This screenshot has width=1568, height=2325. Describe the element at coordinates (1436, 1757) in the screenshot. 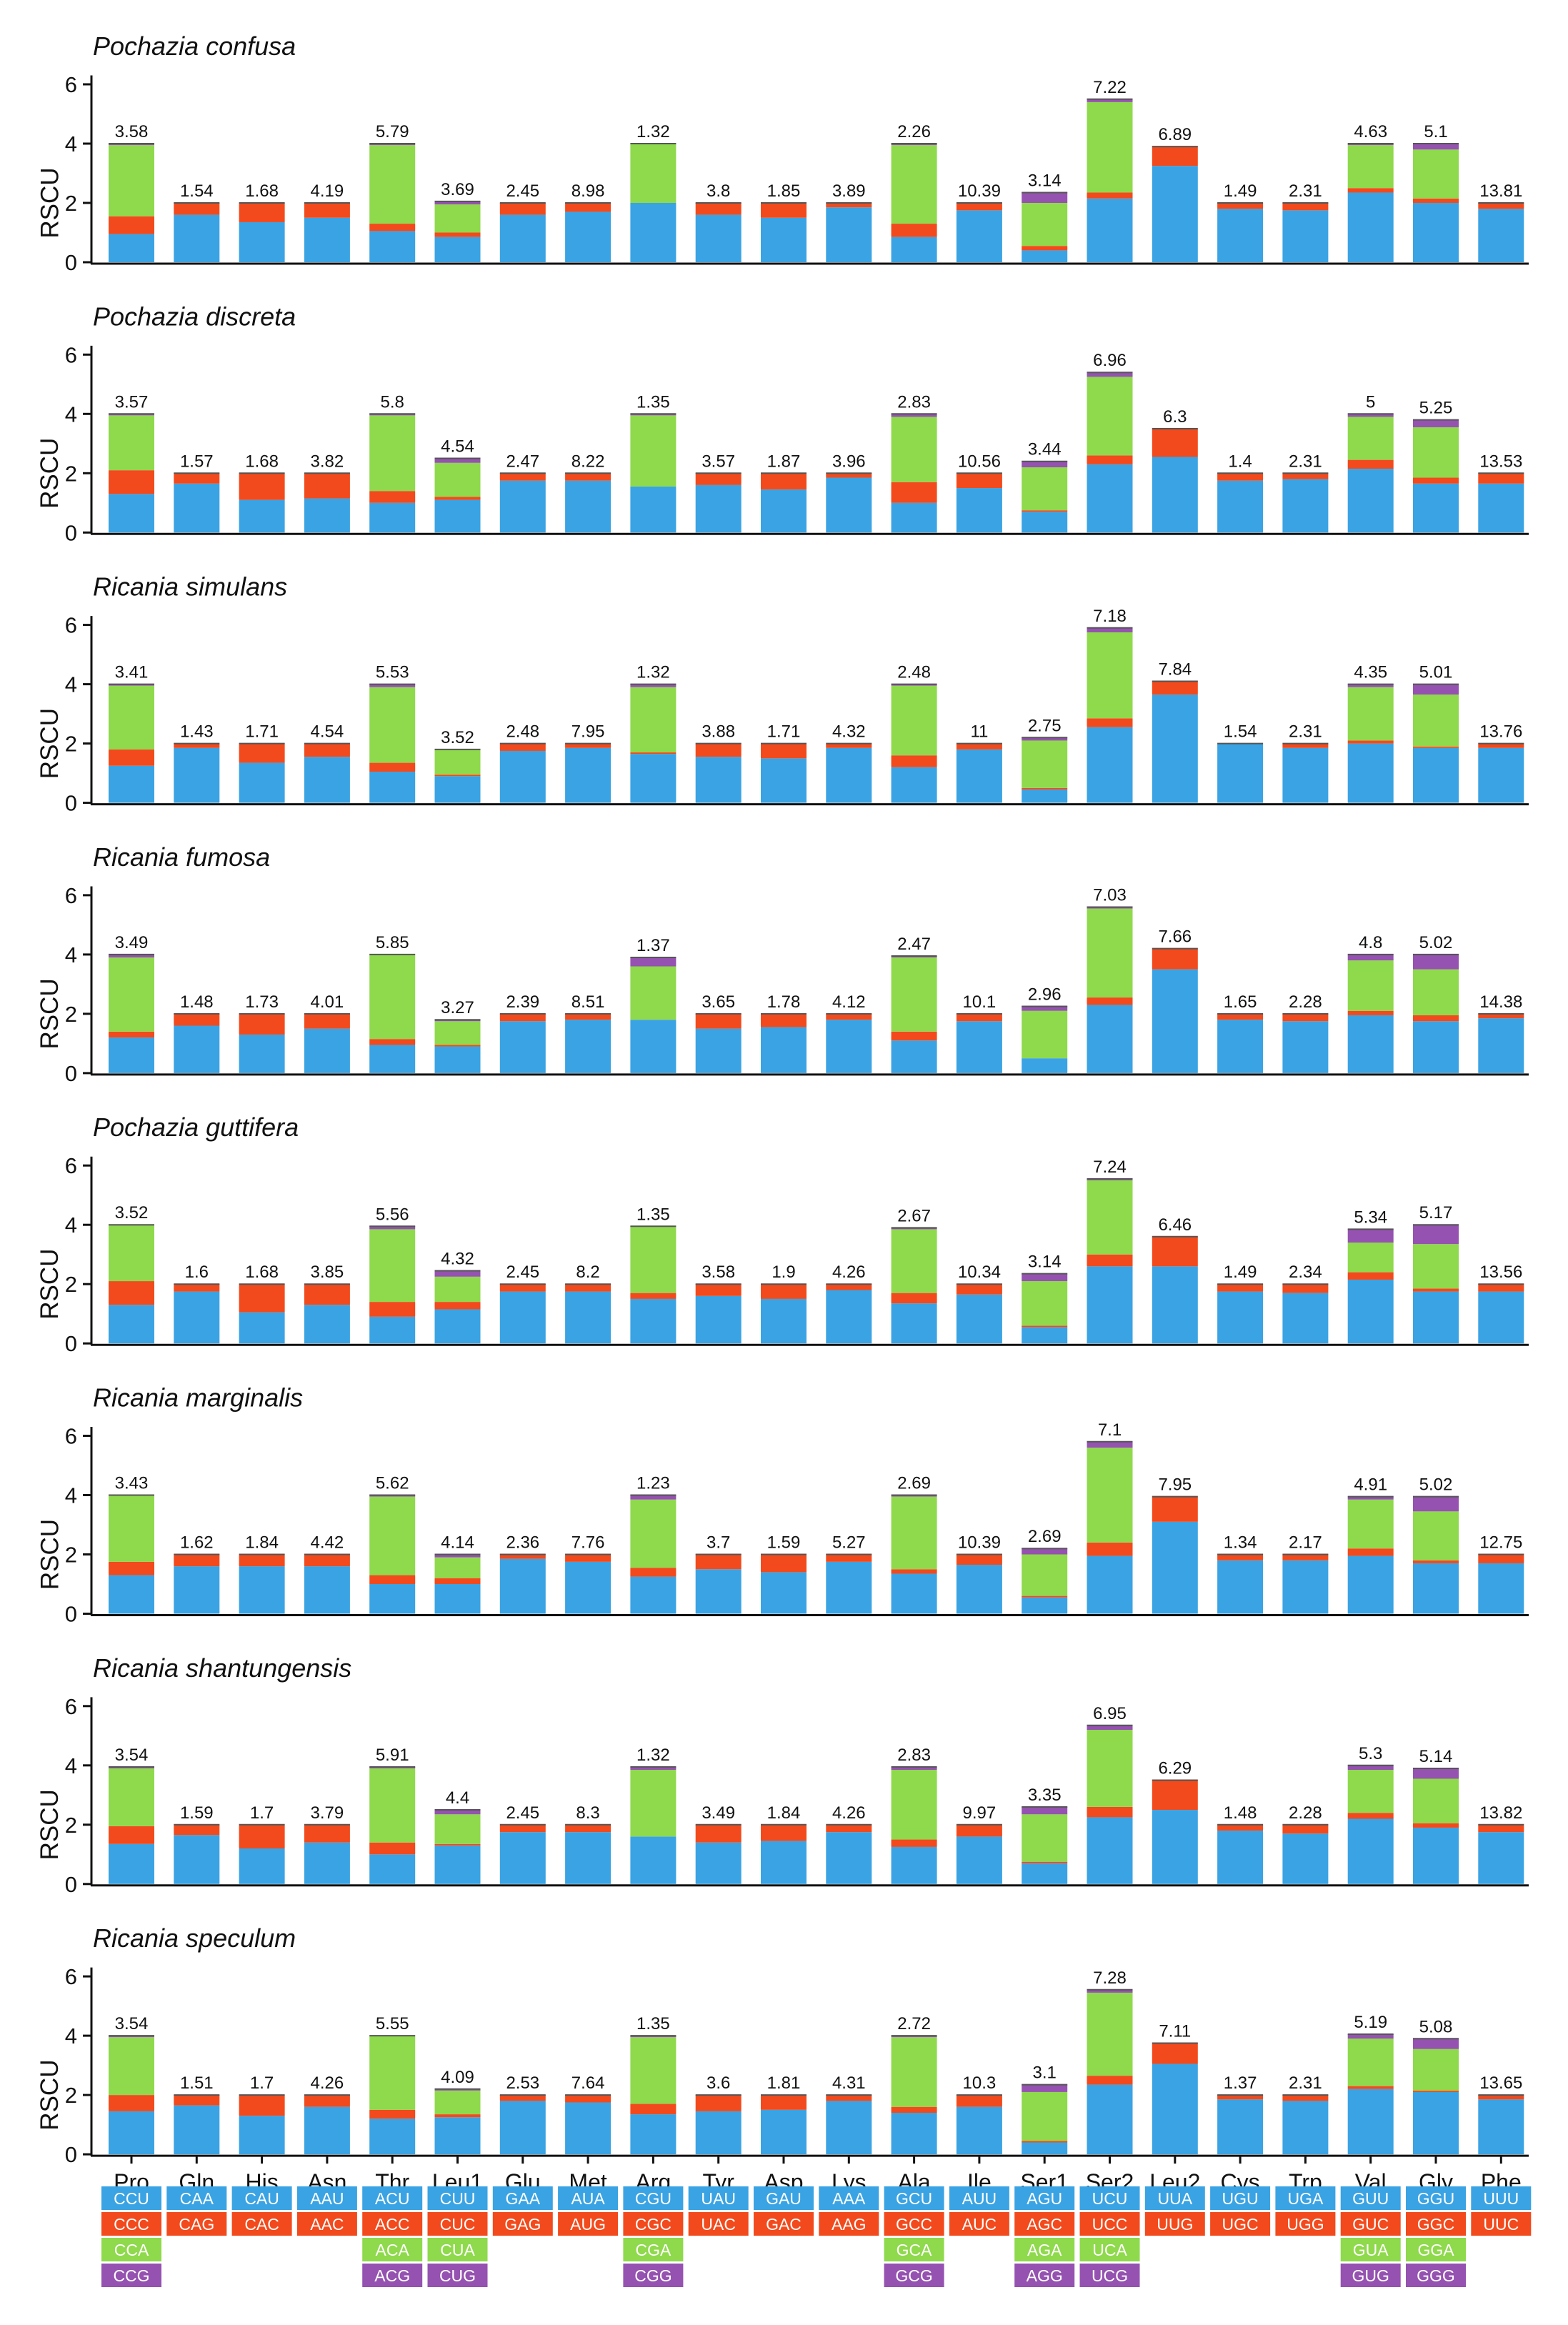

I see `bar-value-label: 5.14` at that location.